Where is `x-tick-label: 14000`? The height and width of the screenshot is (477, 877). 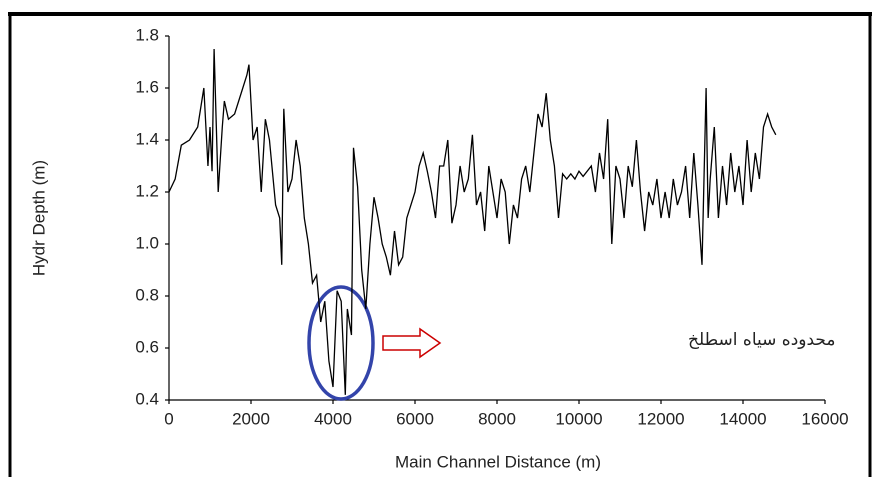
x-tick-label: 14000 is located at coordinates (742, 418).